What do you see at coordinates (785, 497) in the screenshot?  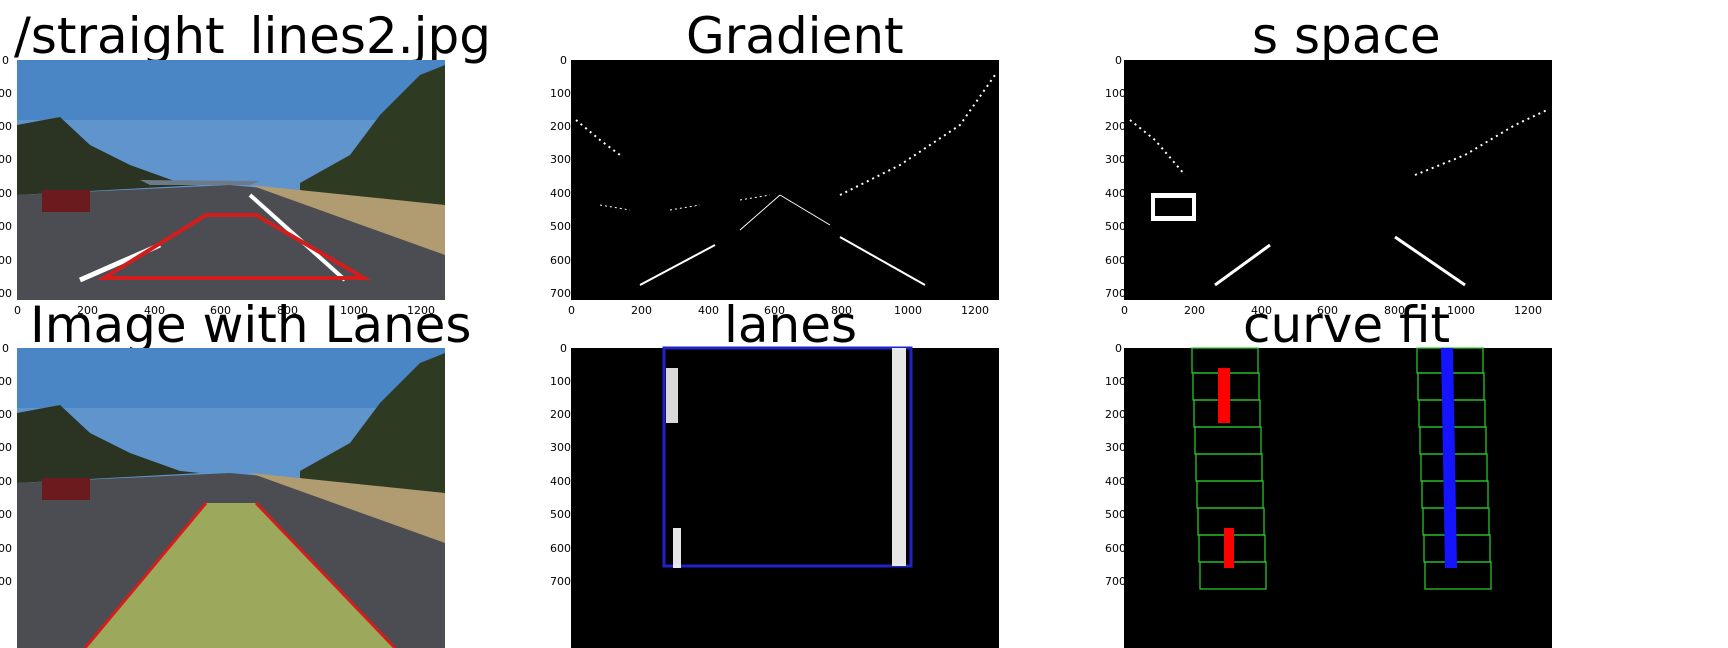 I see `lanes-warped-image` at bounding box center [785, 497].